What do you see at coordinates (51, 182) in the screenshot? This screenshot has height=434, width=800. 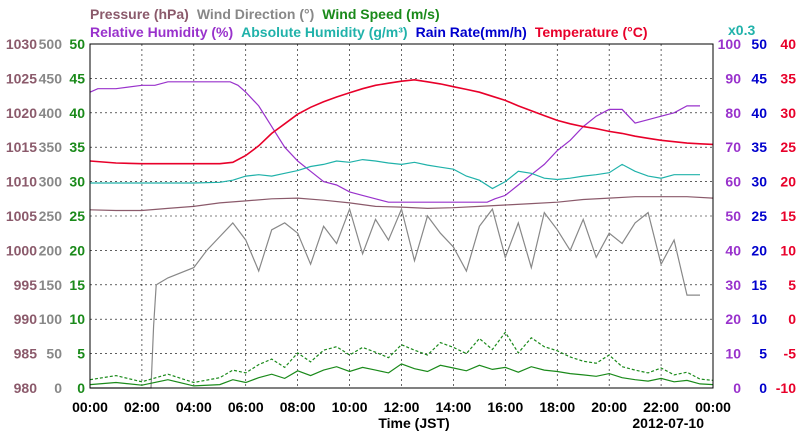 I see `left-tick-label: 300` at bounding box center [51, 182].